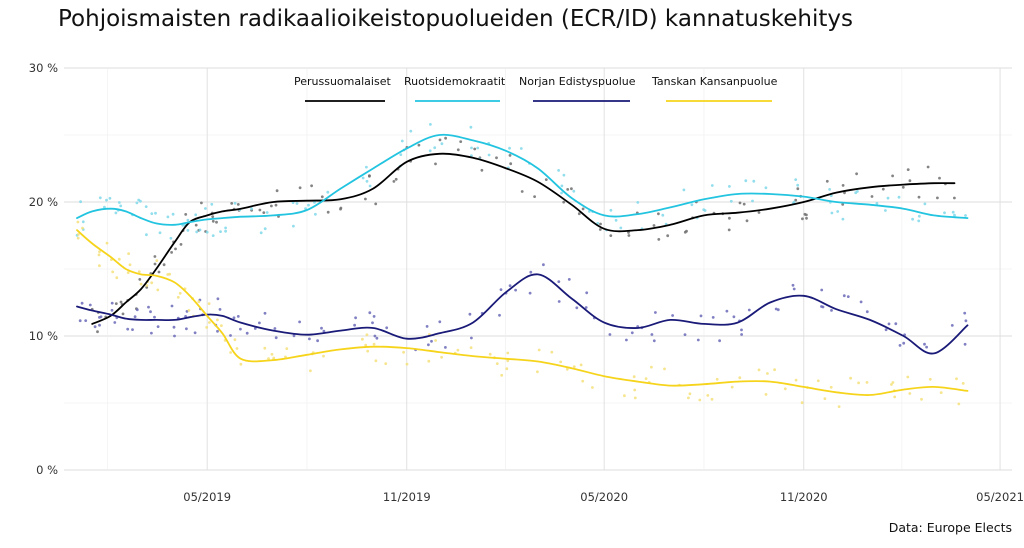 Image resolution: width=1024 pixels, height=548 pixels. Describe the element at coordinates (522, 314) in the screenshot. I see `series-line` at that location.